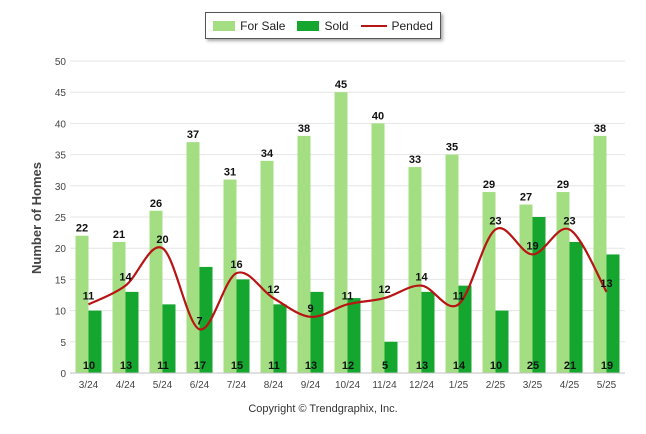 The height and width of the screenshot is (434, 646). What do you see at coordinates (199, 321) in the screenshot?
I see `data-label-pended: 7` at bounding box center [199, 321].